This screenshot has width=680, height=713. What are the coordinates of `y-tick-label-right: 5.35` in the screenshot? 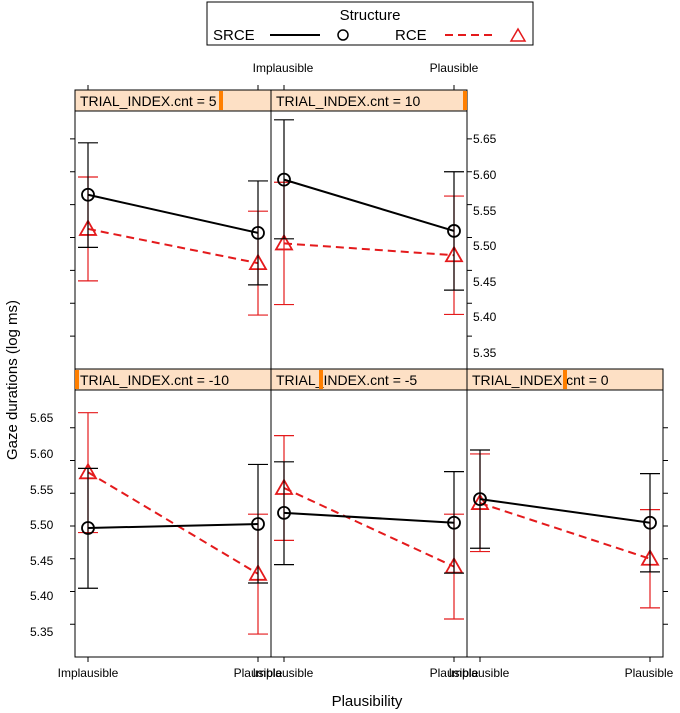 It's located at (485, 353).